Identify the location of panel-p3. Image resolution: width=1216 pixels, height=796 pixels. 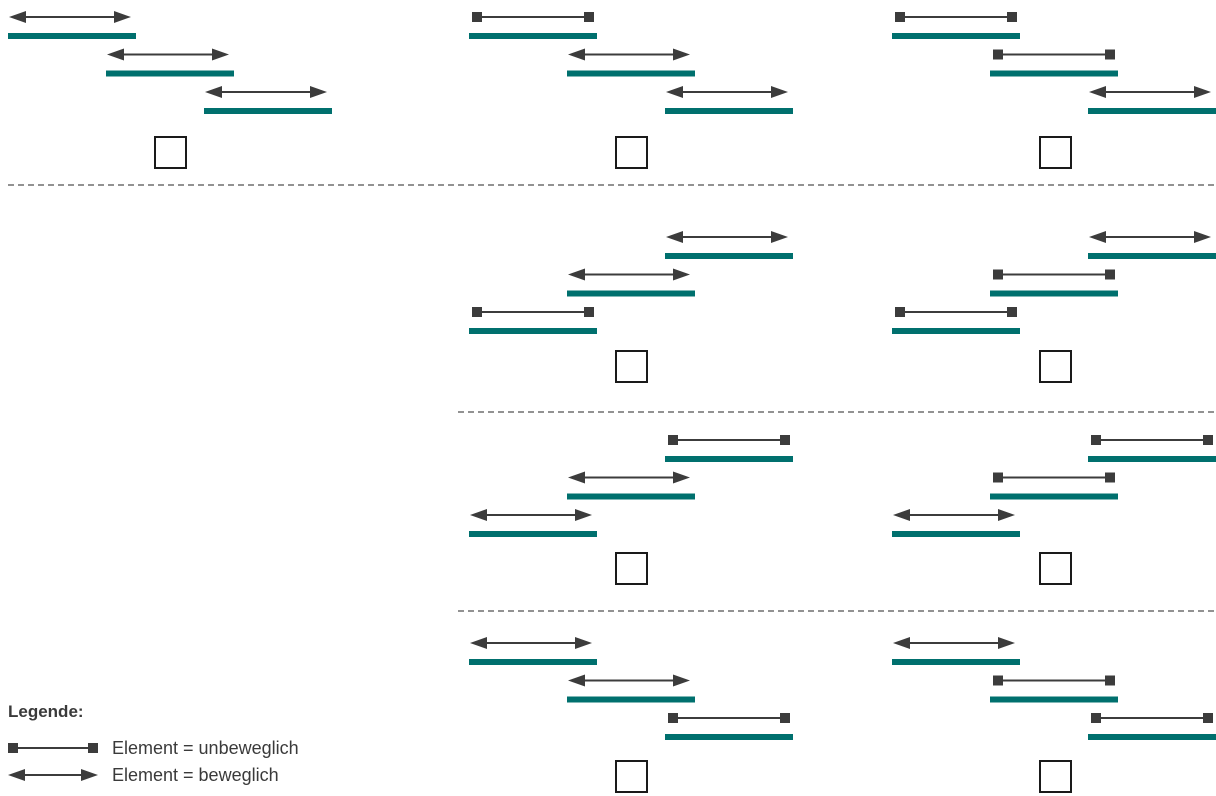
(1054, 90).